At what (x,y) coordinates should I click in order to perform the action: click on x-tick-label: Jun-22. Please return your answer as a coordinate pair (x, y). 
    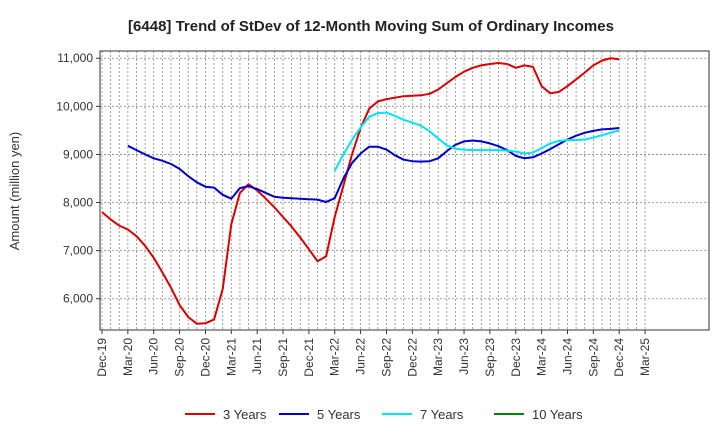
    Looking at the image, I should click on (361, 356).